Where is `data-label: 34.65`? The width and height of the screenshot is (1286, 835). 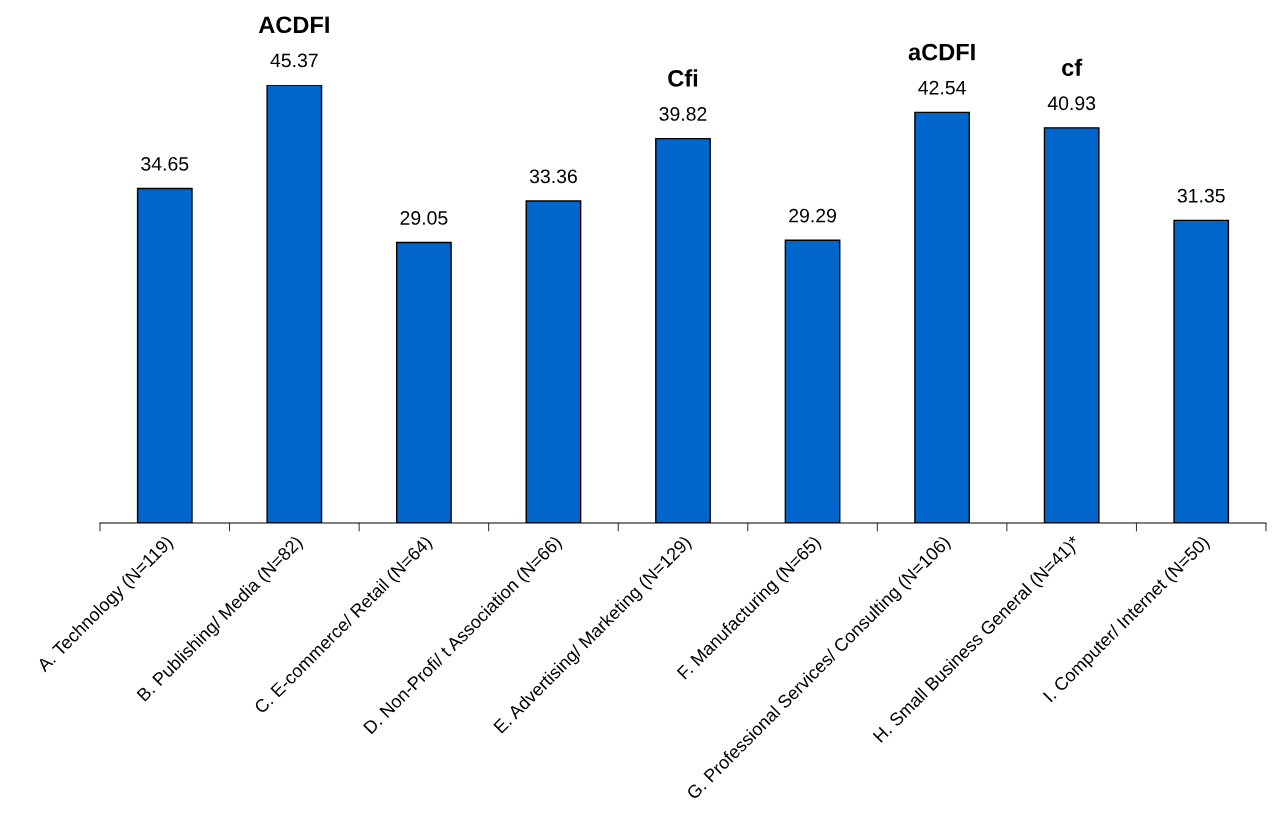 data-label: 34.65 is located at coordinates (165, 163).